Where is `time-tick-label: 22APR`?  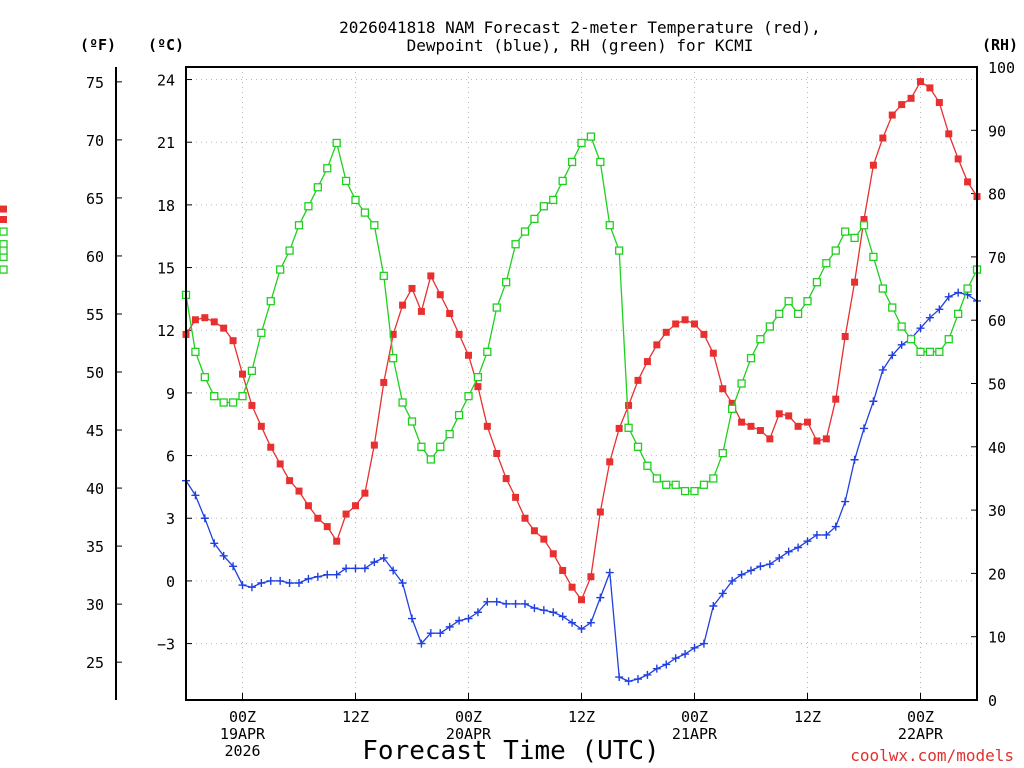 time-tick-label: 22APR is located at coordinates (921, 734).